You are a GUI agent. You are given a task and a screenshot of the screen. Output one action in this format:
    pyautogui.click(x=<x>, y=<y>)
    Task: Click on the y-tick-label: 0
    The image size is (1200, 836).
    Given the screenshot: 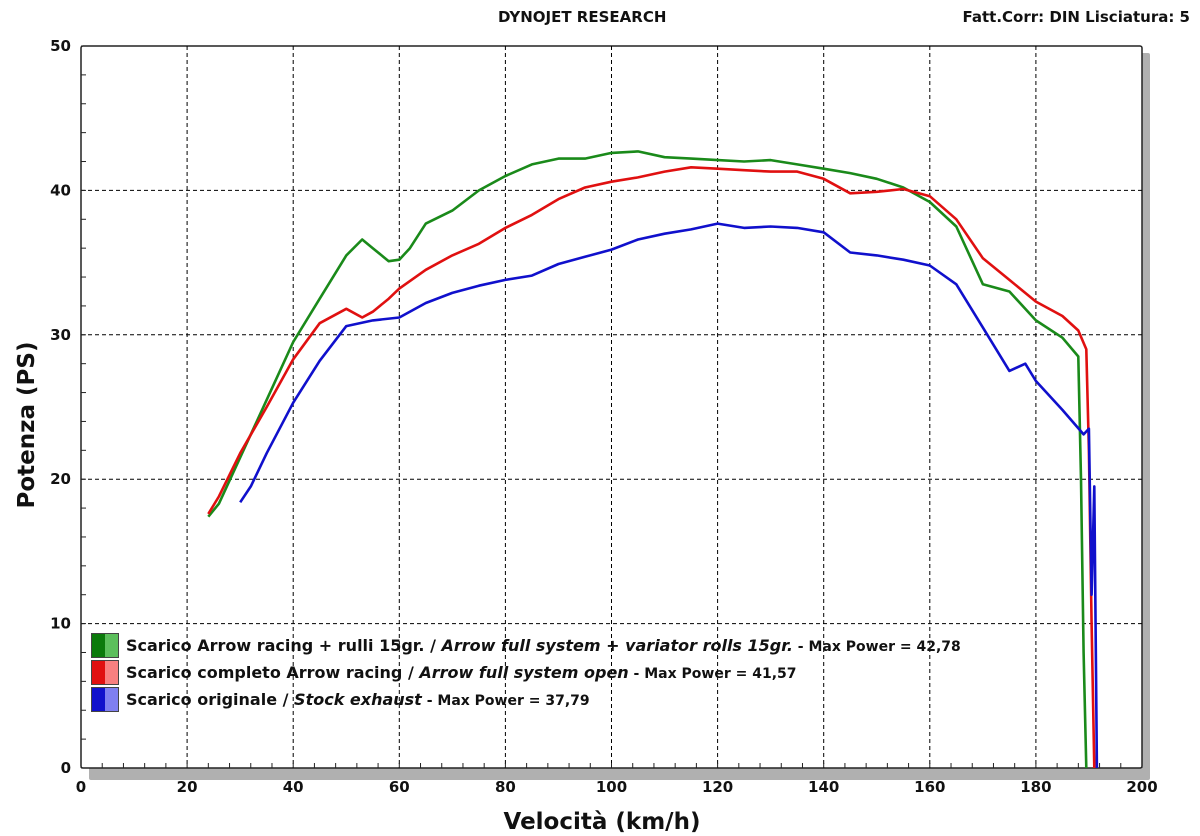 What is the action you would take?
    pyautogui.click(x=66, y=768)
    